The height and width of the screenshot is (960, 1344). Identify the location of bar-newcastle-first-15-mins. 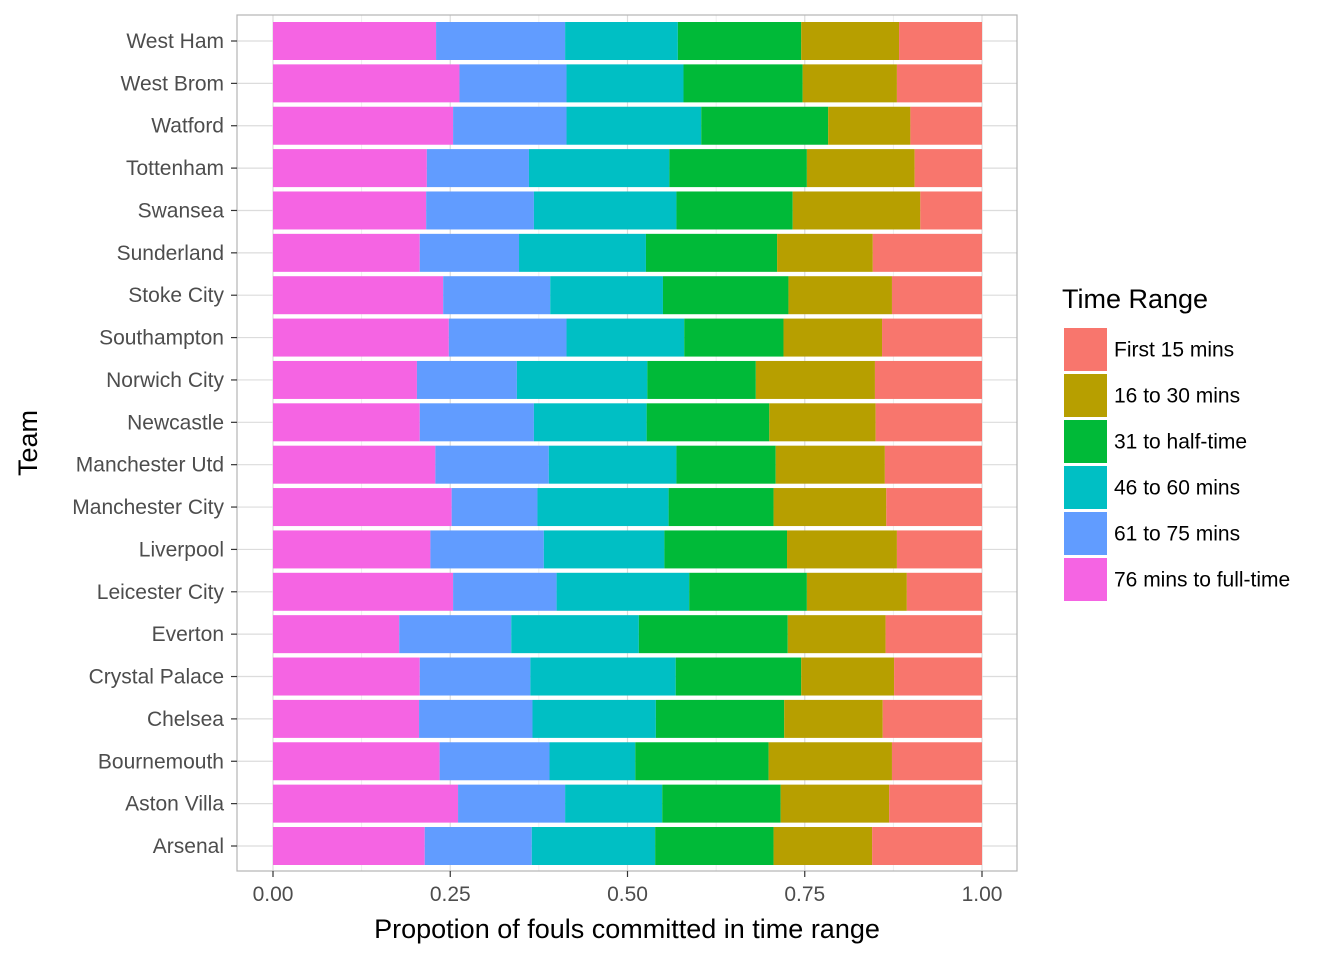
(928, 422).